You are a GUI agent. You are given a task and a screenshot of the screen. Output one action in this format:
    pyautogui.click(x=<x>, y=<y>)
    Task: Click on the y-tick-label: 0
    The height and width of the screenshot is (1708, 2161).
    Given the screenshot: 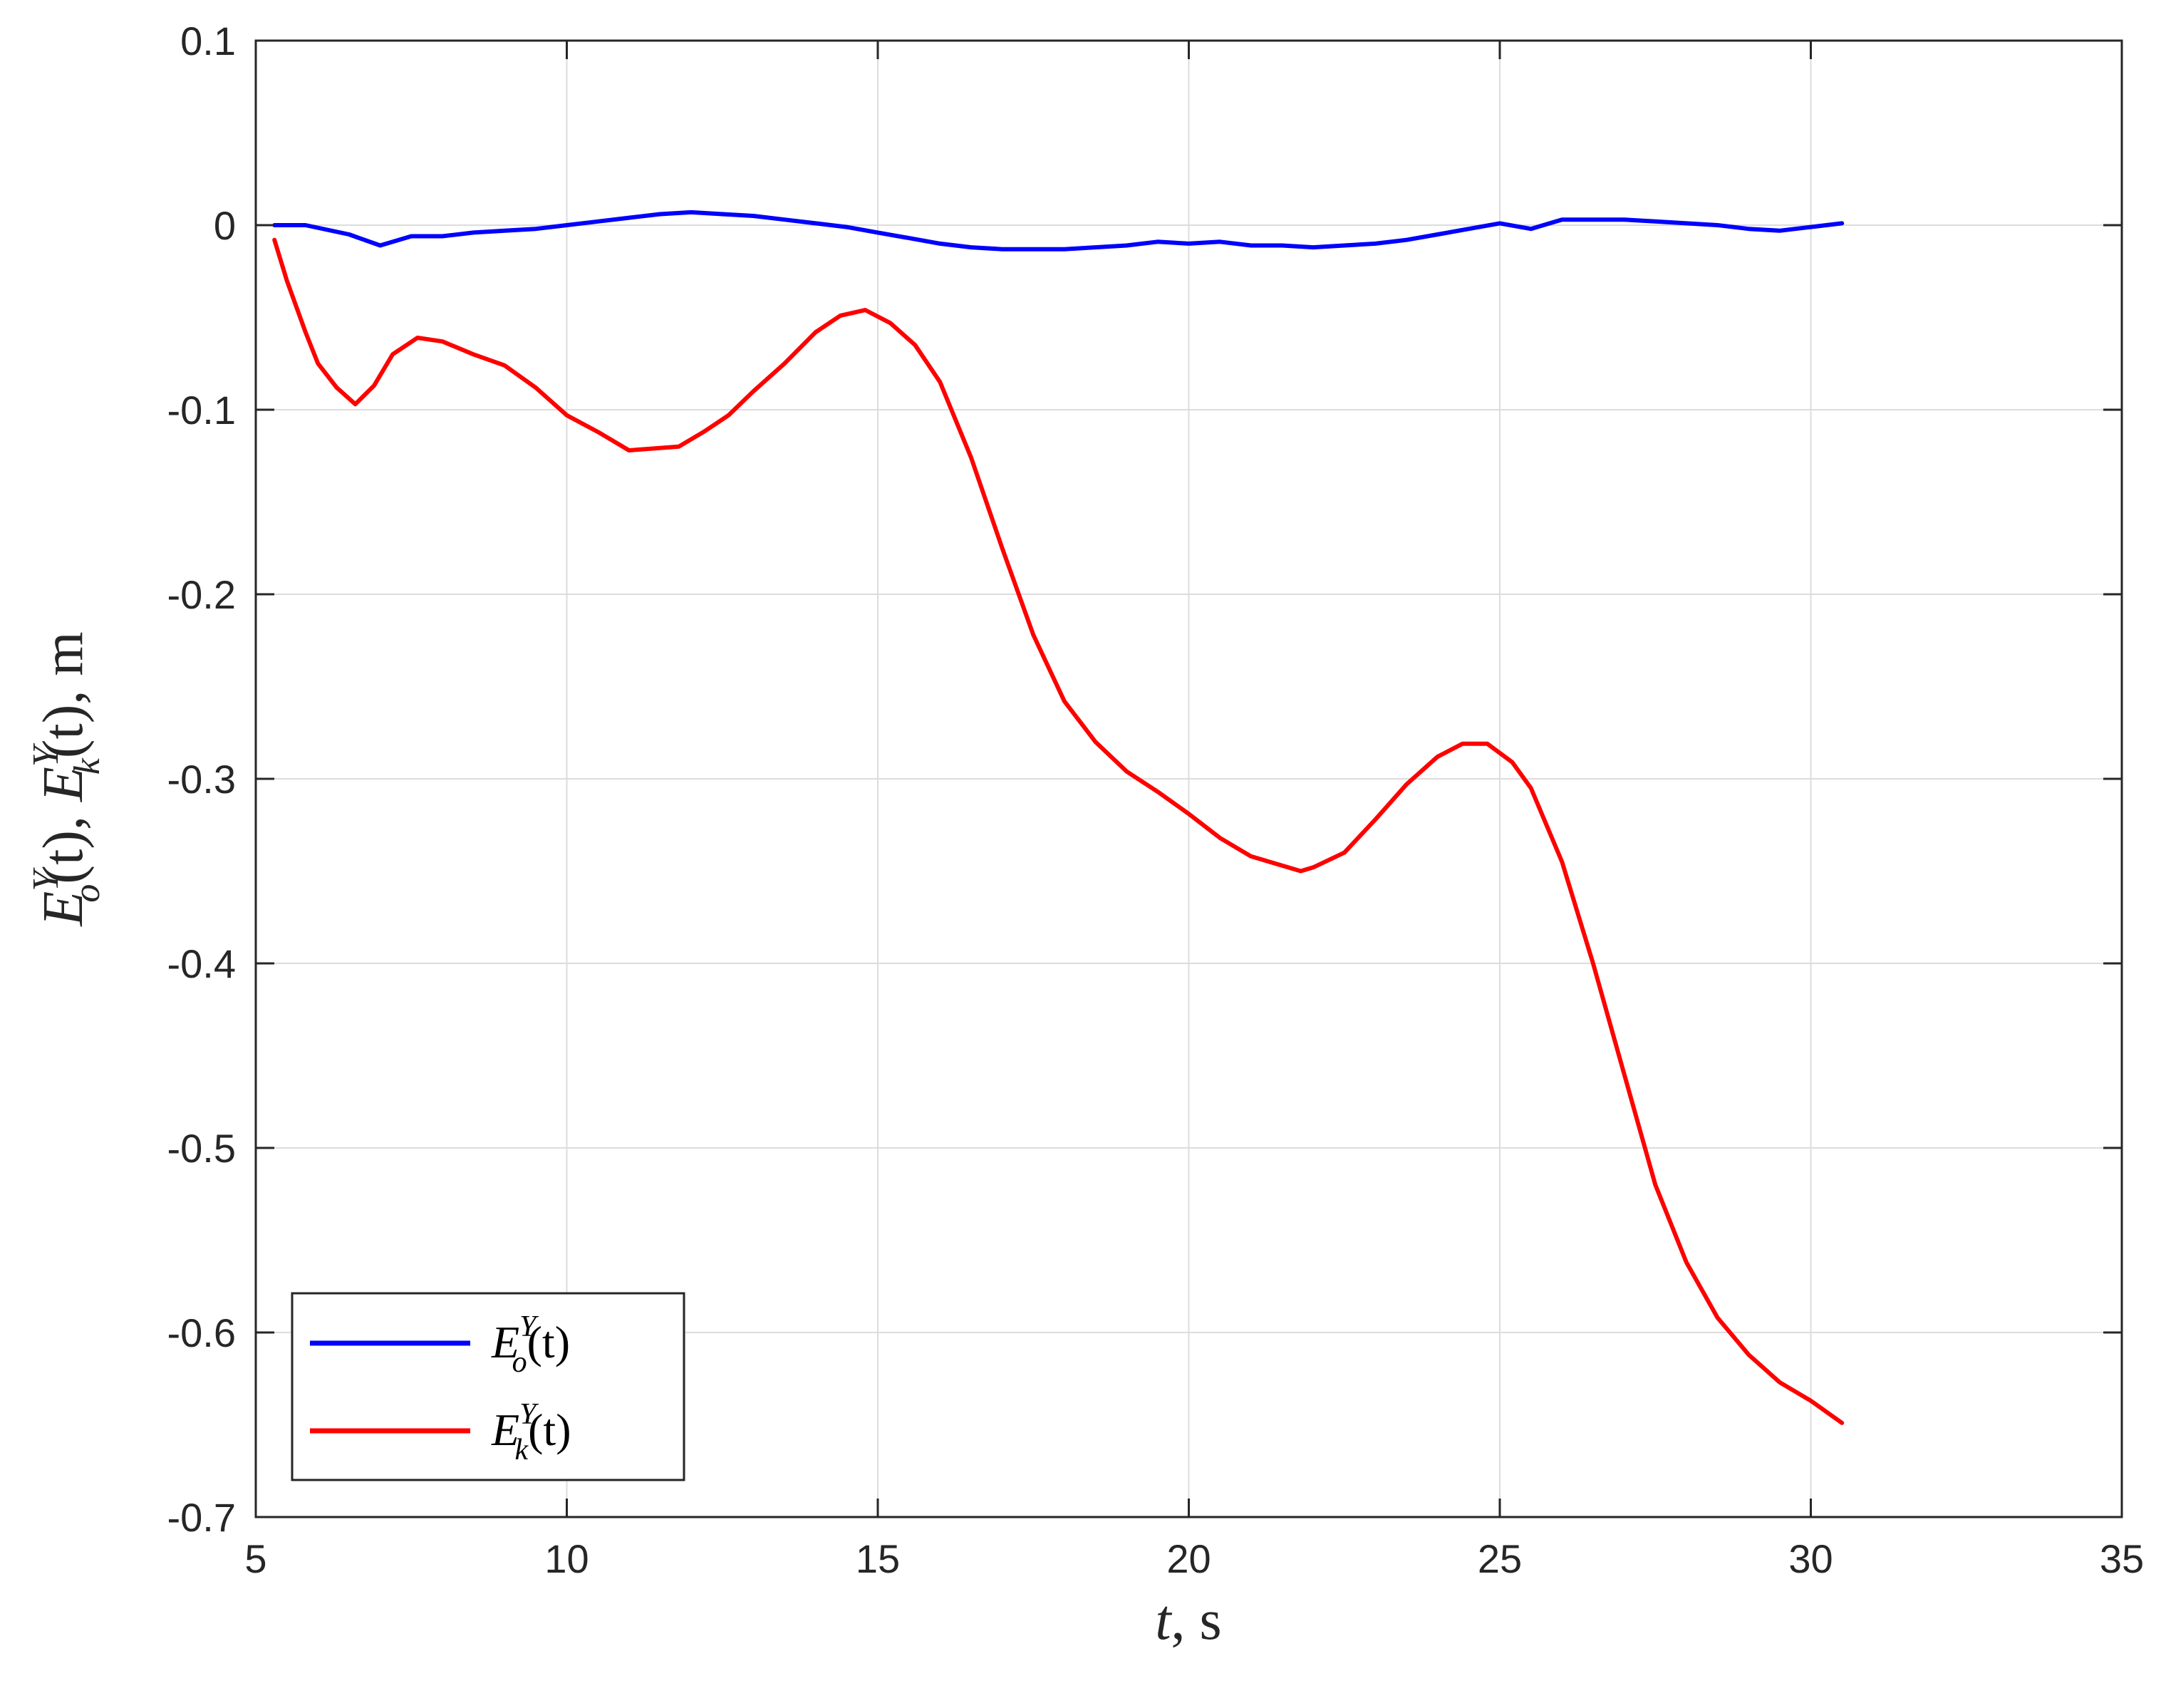 What is the action you would take?
    pyautogui.click(x=225, y=225)
    